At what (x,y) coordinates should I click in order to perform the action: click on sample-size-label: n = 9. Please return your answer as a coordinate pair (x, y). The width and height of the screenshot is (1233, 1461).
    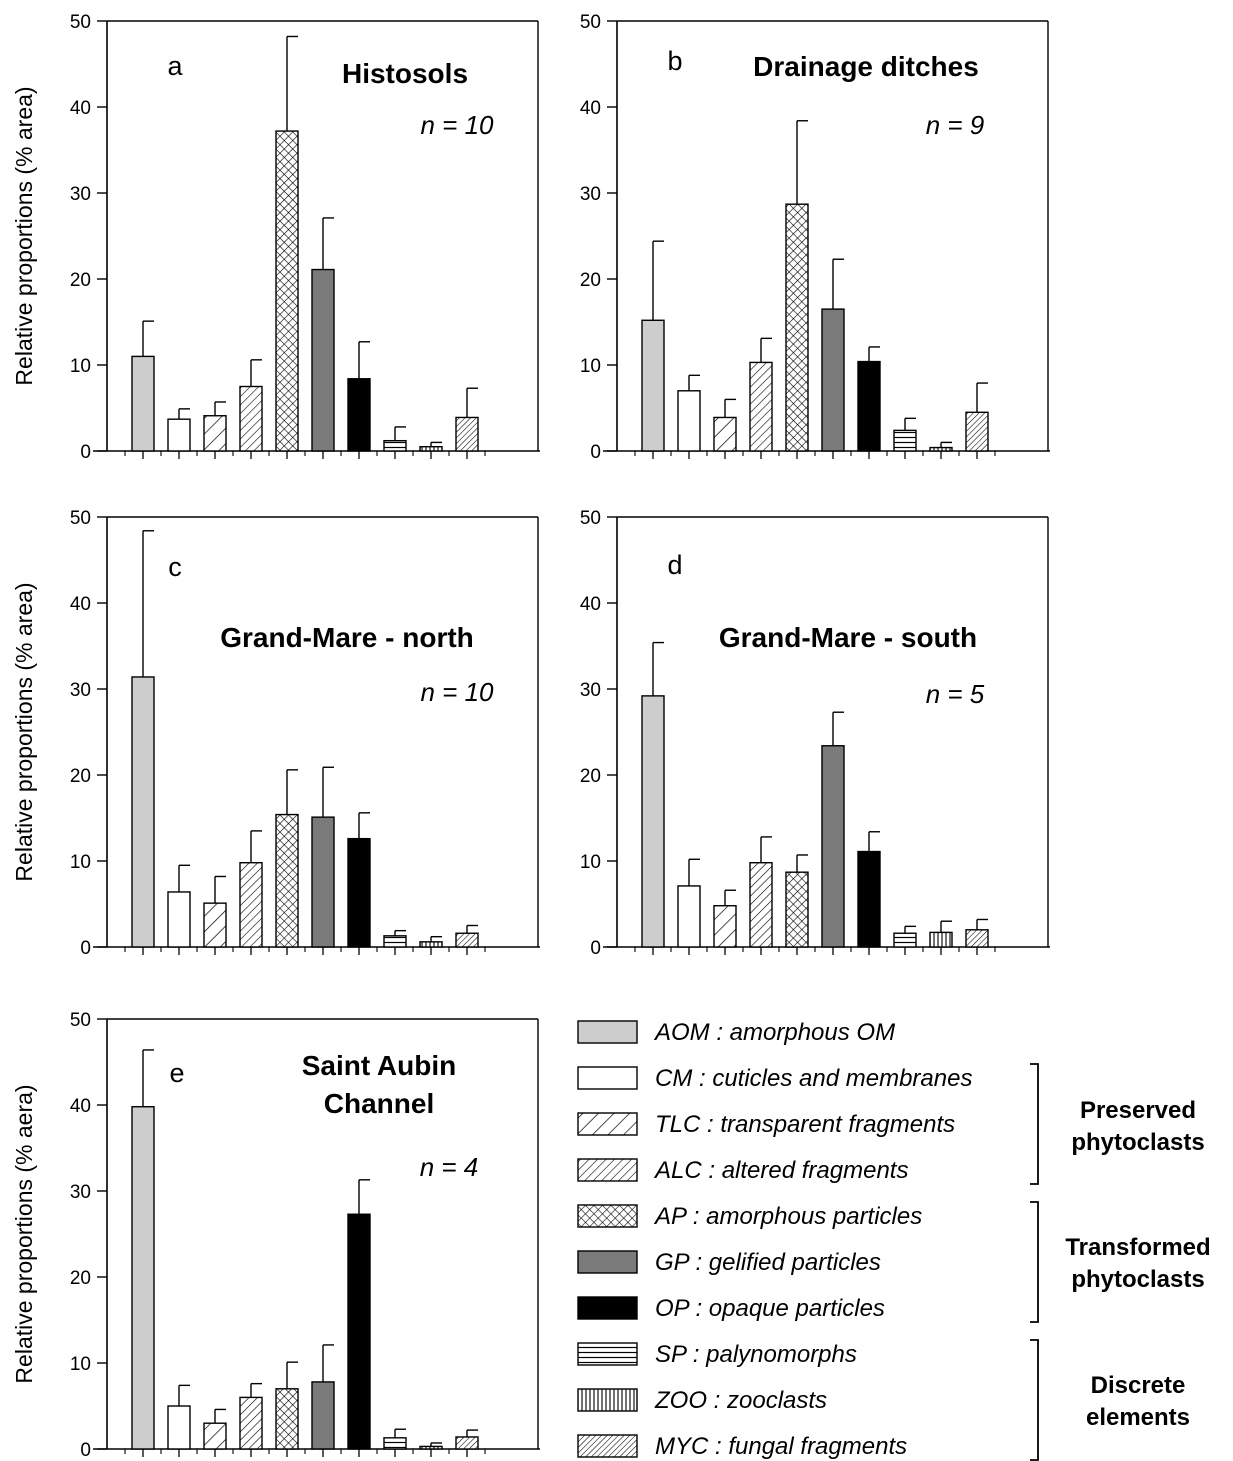
    Looking at the image, I should click on (955, 125).